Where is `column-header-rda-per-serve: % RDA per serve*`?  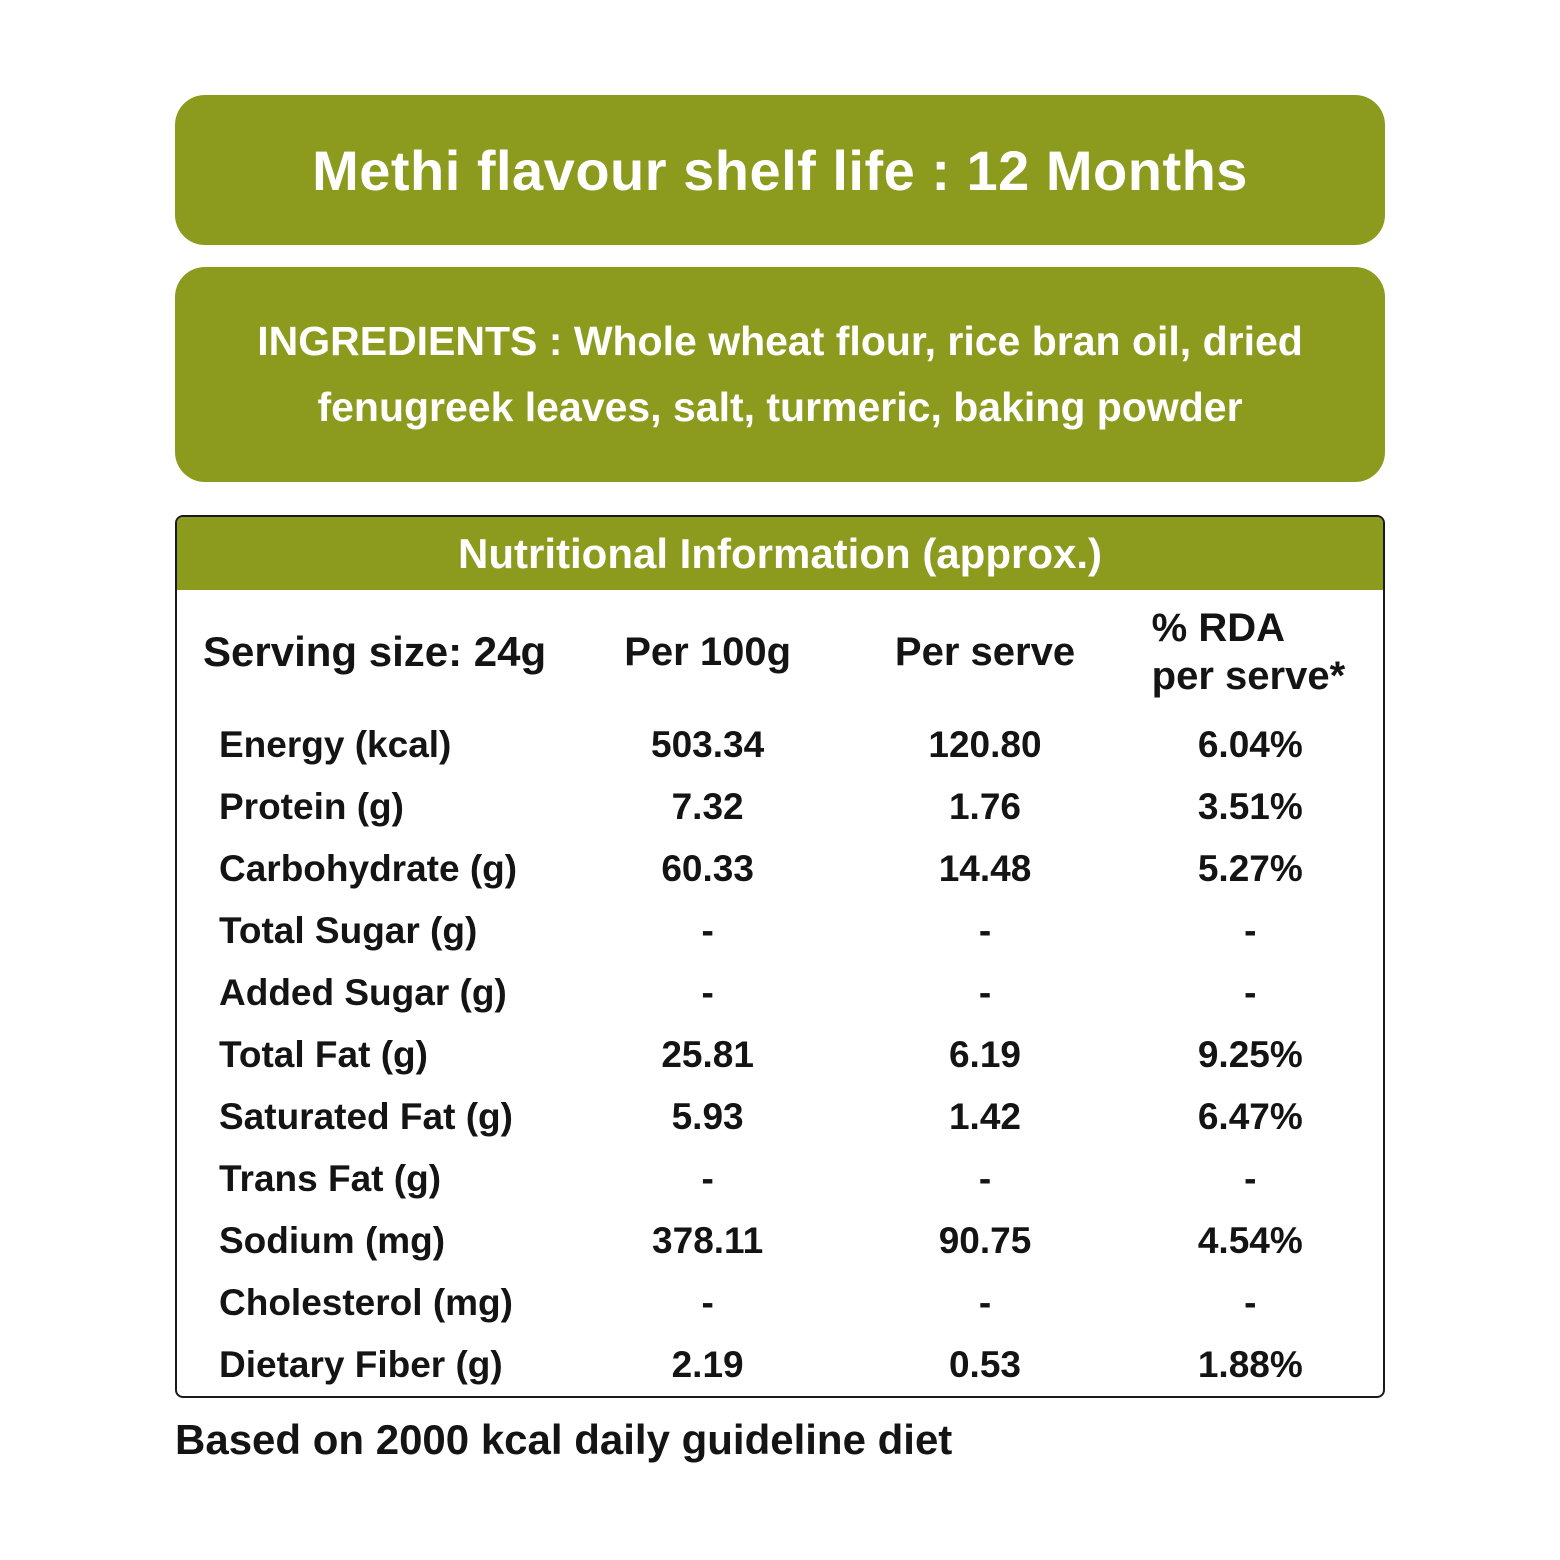 column-header-rda-per-serve: % RDA per serve* is located at coordinates (1248, 652).